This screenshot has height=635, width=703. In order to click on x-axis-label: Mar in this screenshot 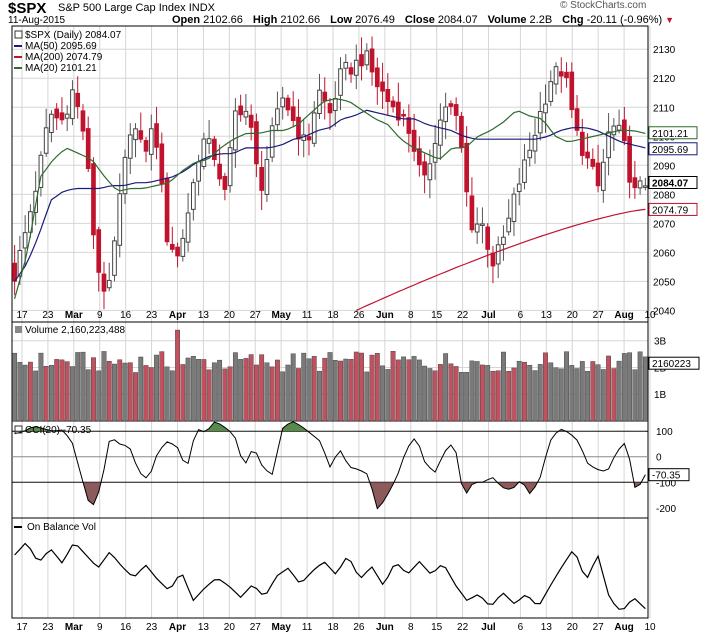, I will do `click(74, 315)`.